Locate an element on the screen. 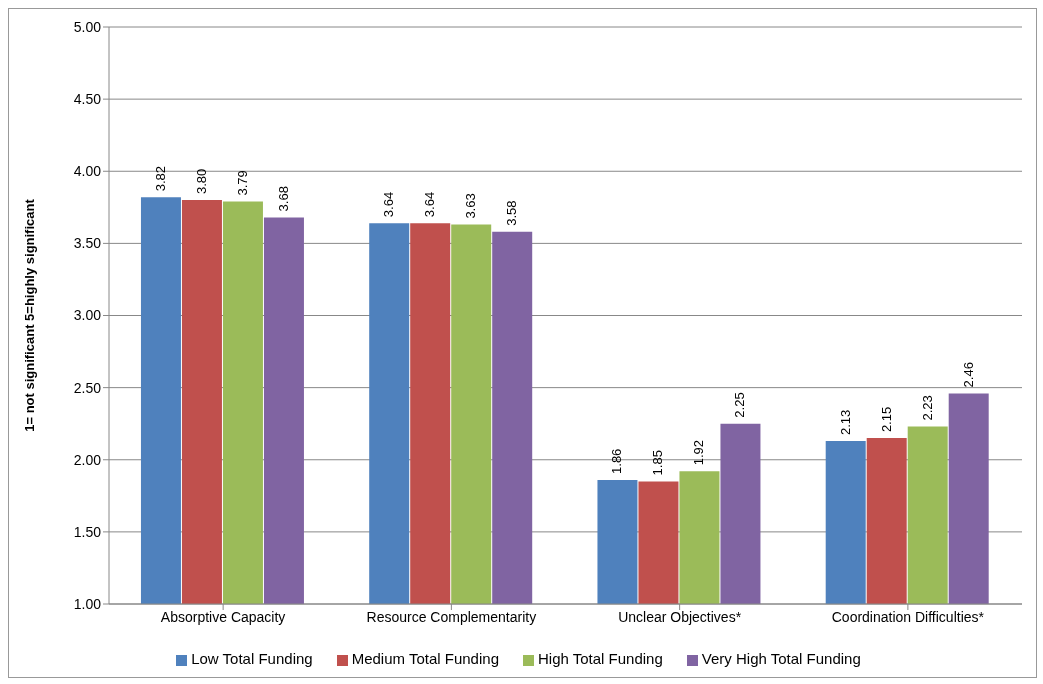  data-label: 2.23 is located at coordinates (927, 408).